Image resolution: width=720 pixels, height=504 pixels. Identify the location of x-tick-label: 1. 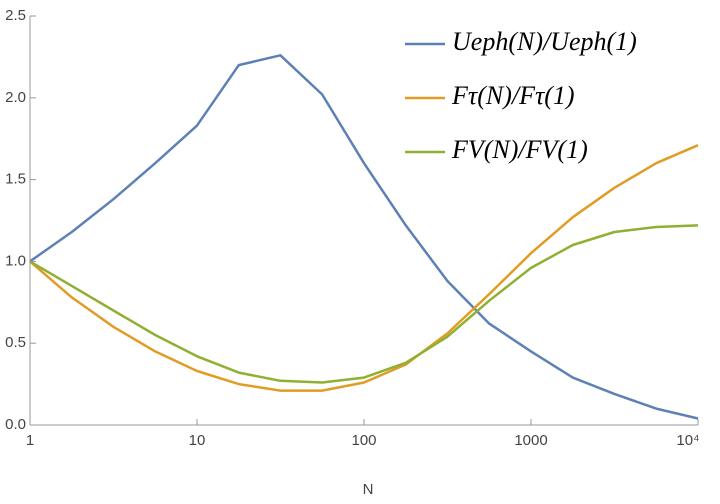
(30, 440).